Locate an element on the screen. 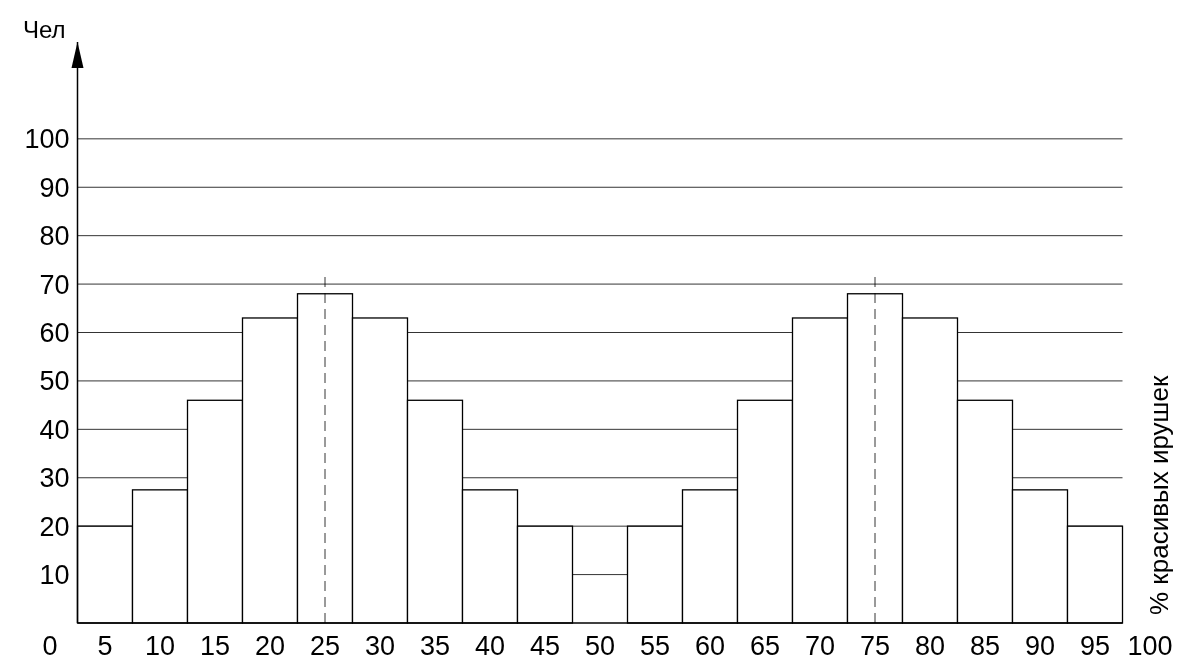 This screenshot has width=1200, height=671. x-tick-label: 5 is located at coordinates (105, 646).